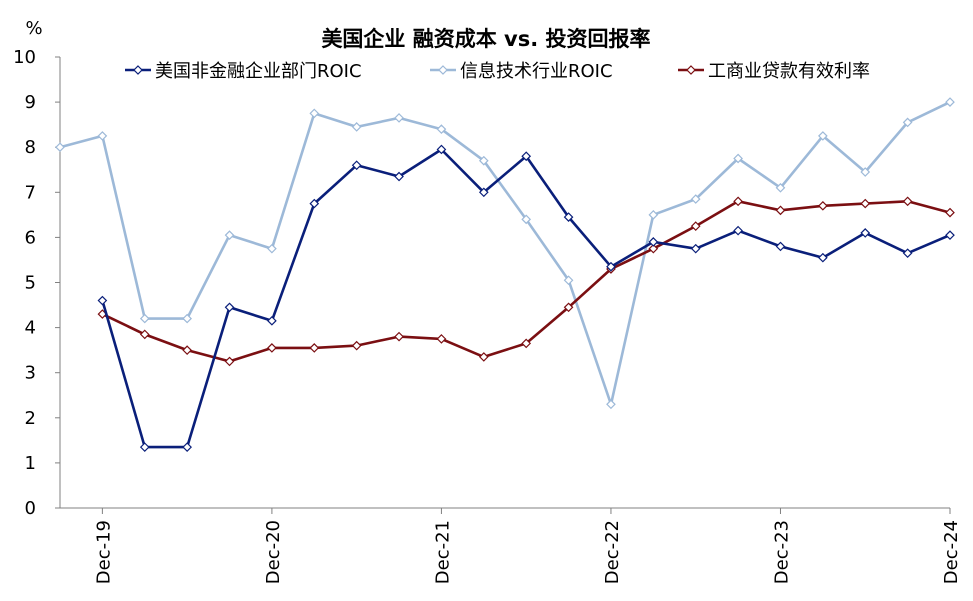  Describe the element at coordinates (485, 39) in the screenshot. I see `chart-title: 美国企业 融资成本 vs. 投资回报率` at that location.